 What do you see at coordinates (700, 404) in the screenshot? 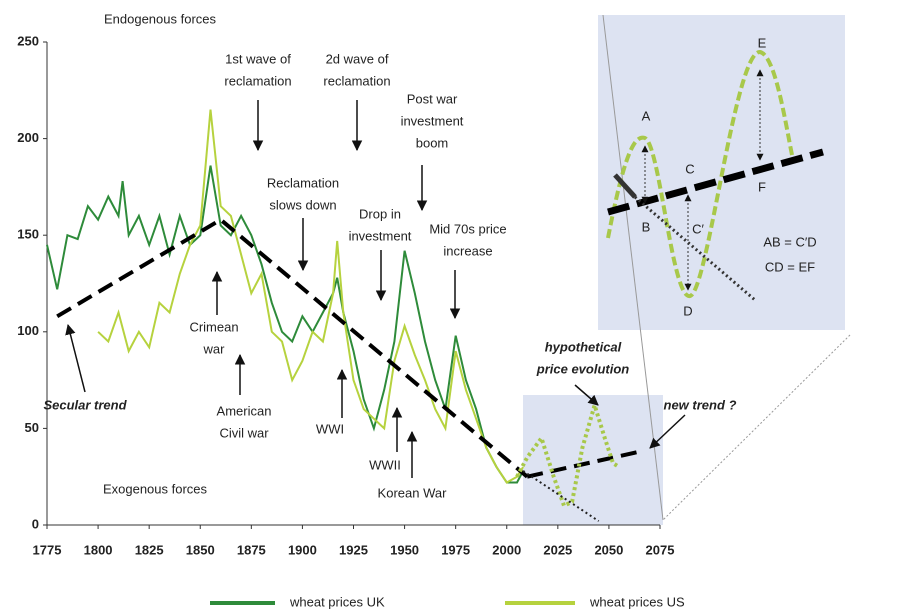
I see `trend-label: new trend ?` at bounding box center [700, 404].